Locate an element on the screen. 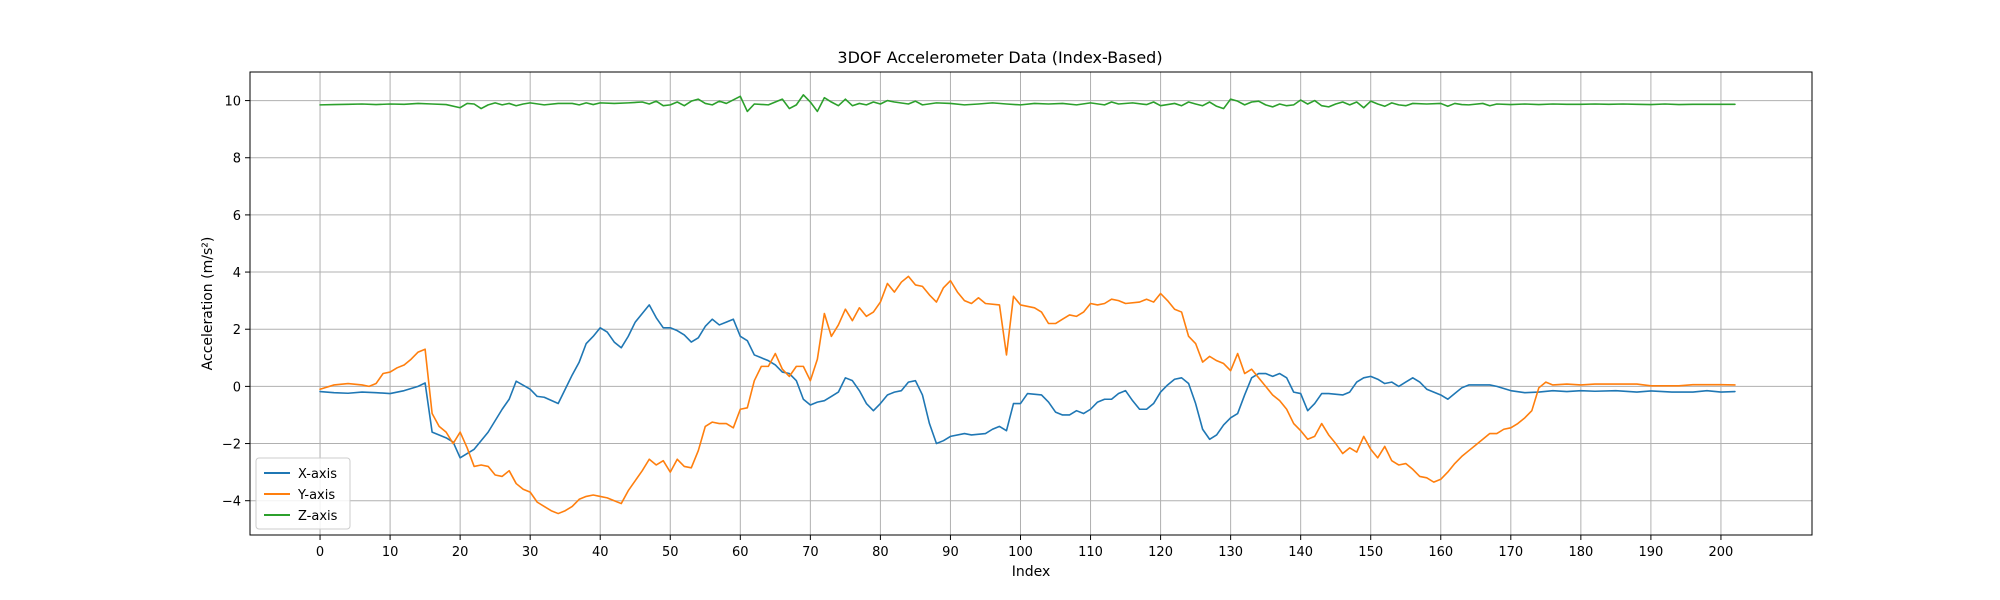  x-tick-label: 170 is located at coordinates (1510, 552).